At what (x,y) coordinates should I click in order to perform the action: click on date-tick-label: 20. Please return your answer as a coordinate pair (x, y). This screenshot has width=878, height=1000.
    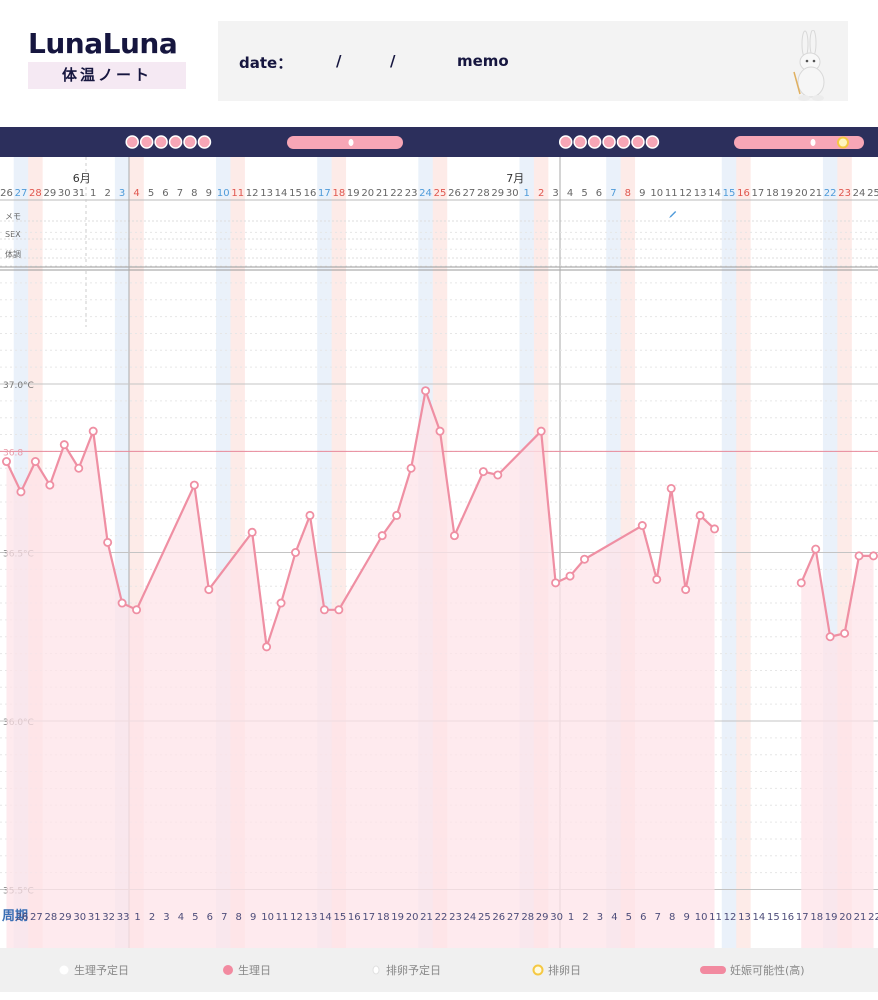
    Looking at the image, I should click on (367, 193).